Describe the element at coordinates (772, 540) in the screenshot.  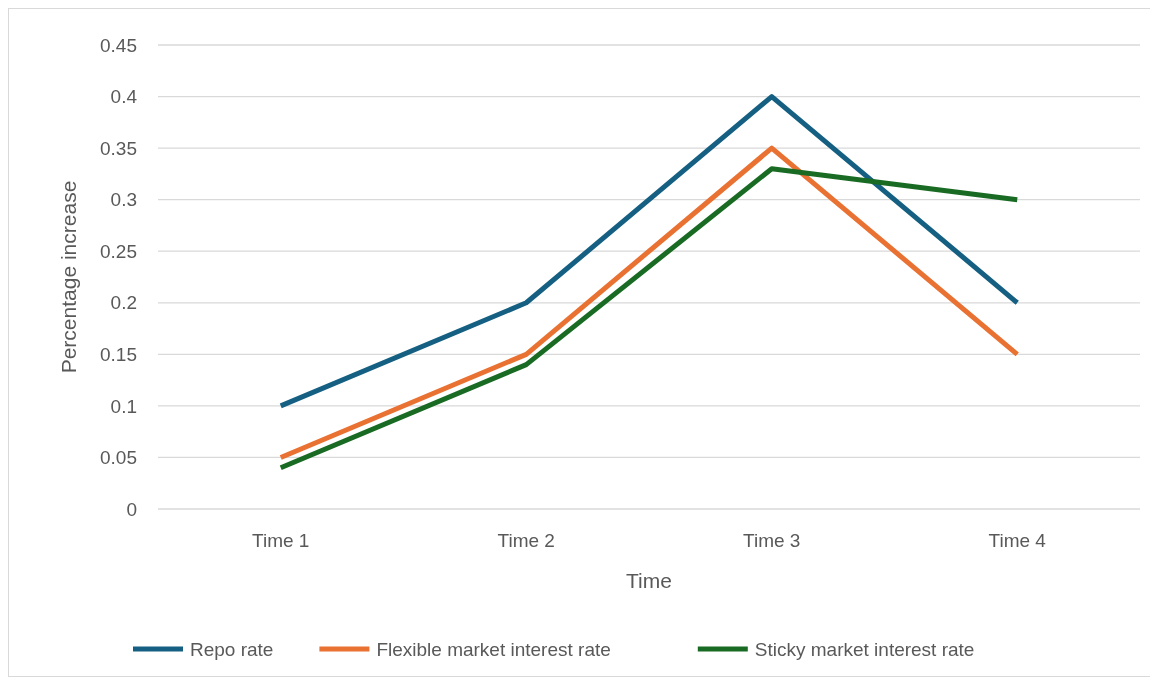
I see `x-tick-label: Time 3` at that location.